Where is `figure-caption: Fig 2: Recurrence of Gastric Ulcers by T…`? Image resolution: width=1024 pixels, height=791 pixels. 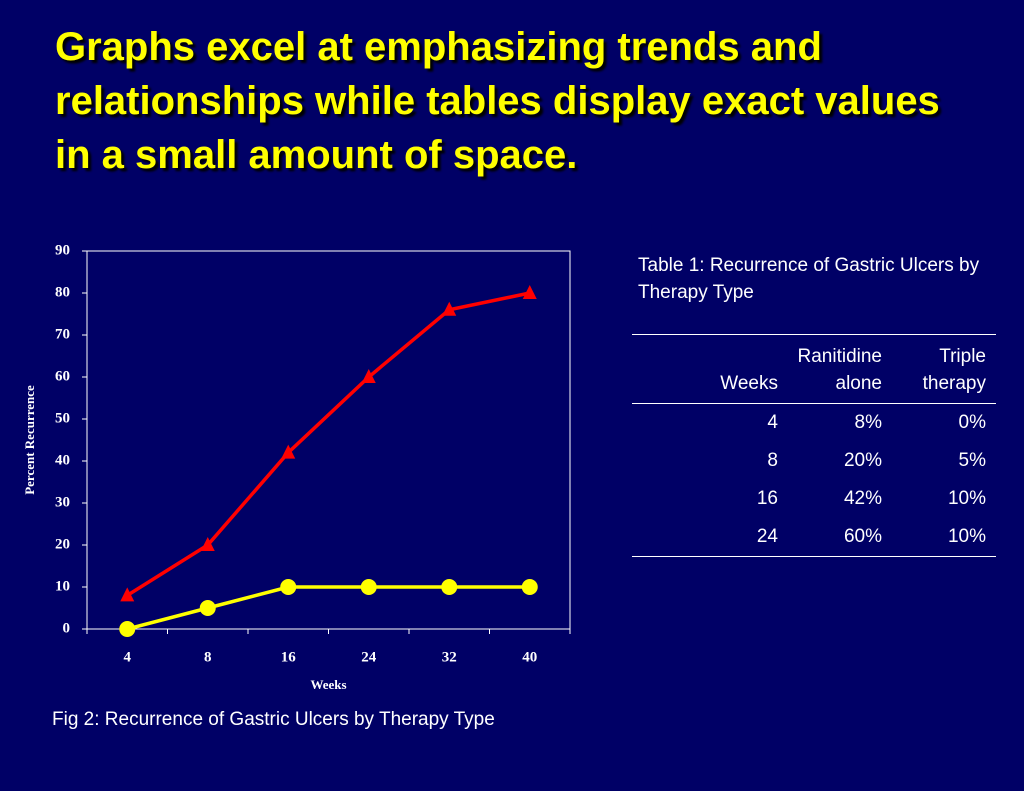 figure-caption: Fig 2: Recurrence of Gastric Ulcers by T… is located at coordinates (273, 719).